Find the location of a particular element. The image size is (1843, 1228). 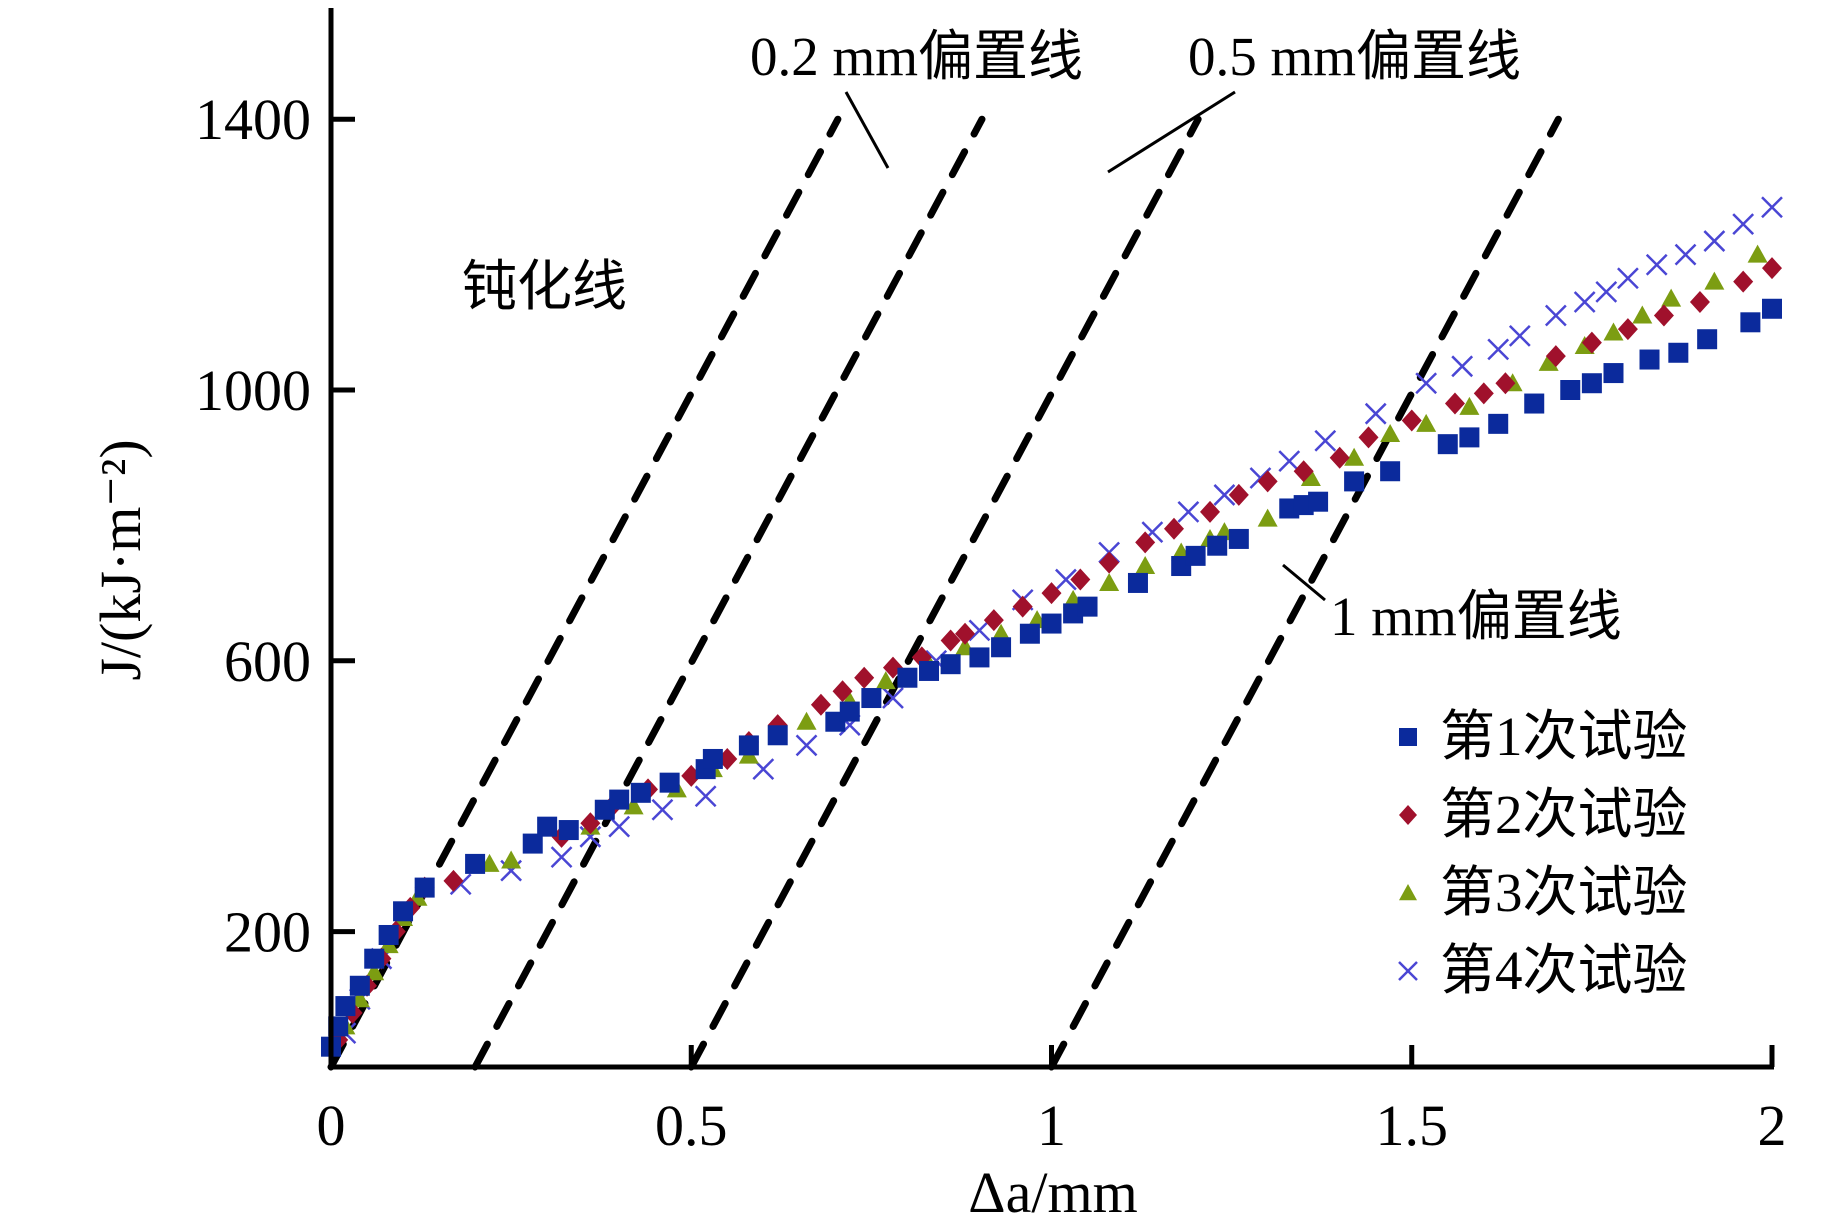

y-tick-label: 1400 is located at coordinates (253, 119).